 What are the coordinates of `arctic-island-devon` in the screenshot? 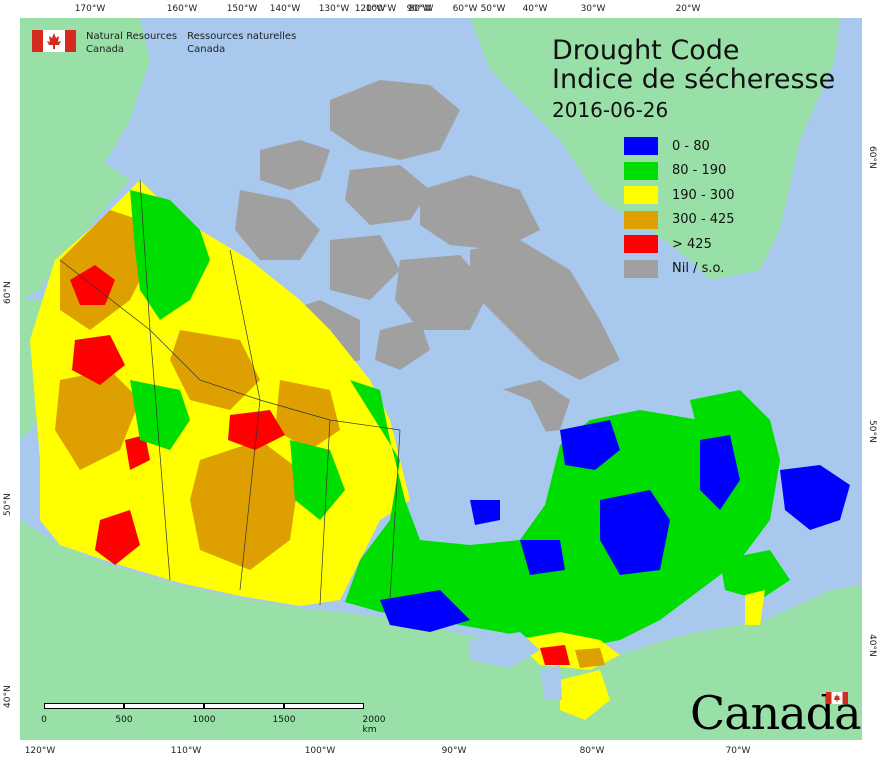 It's located at (387, 195).